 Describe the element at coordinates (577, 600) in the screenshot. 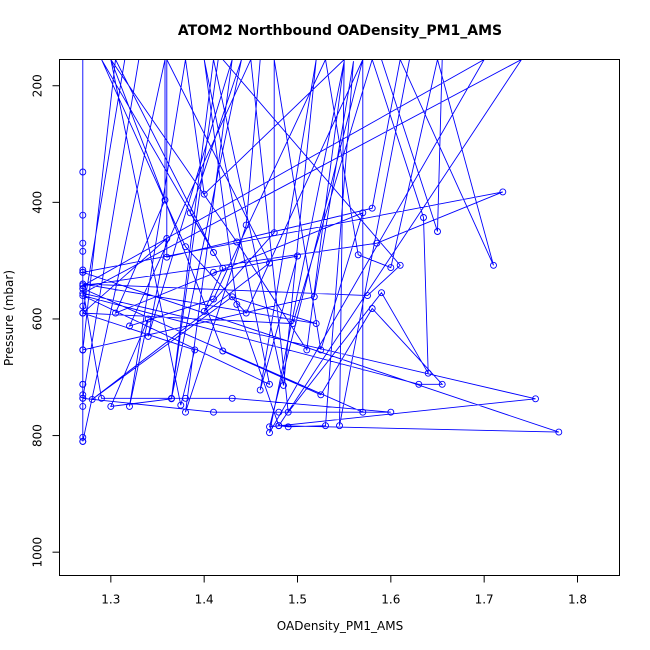

I see `x-tick-label: 1.8` at that location.